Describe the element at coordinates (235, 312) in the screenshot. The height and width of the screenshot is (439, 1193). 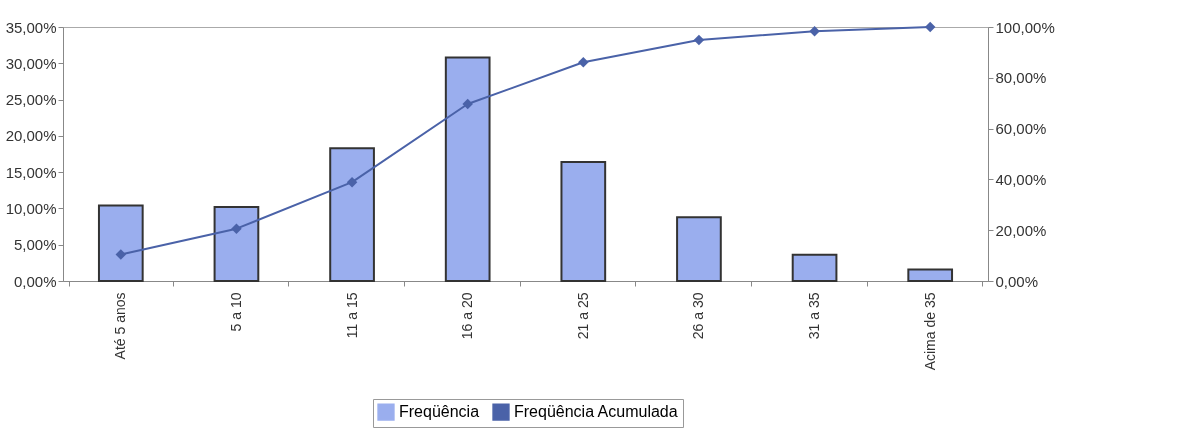
I see `x-tick-label: 5 a 10` at that location.